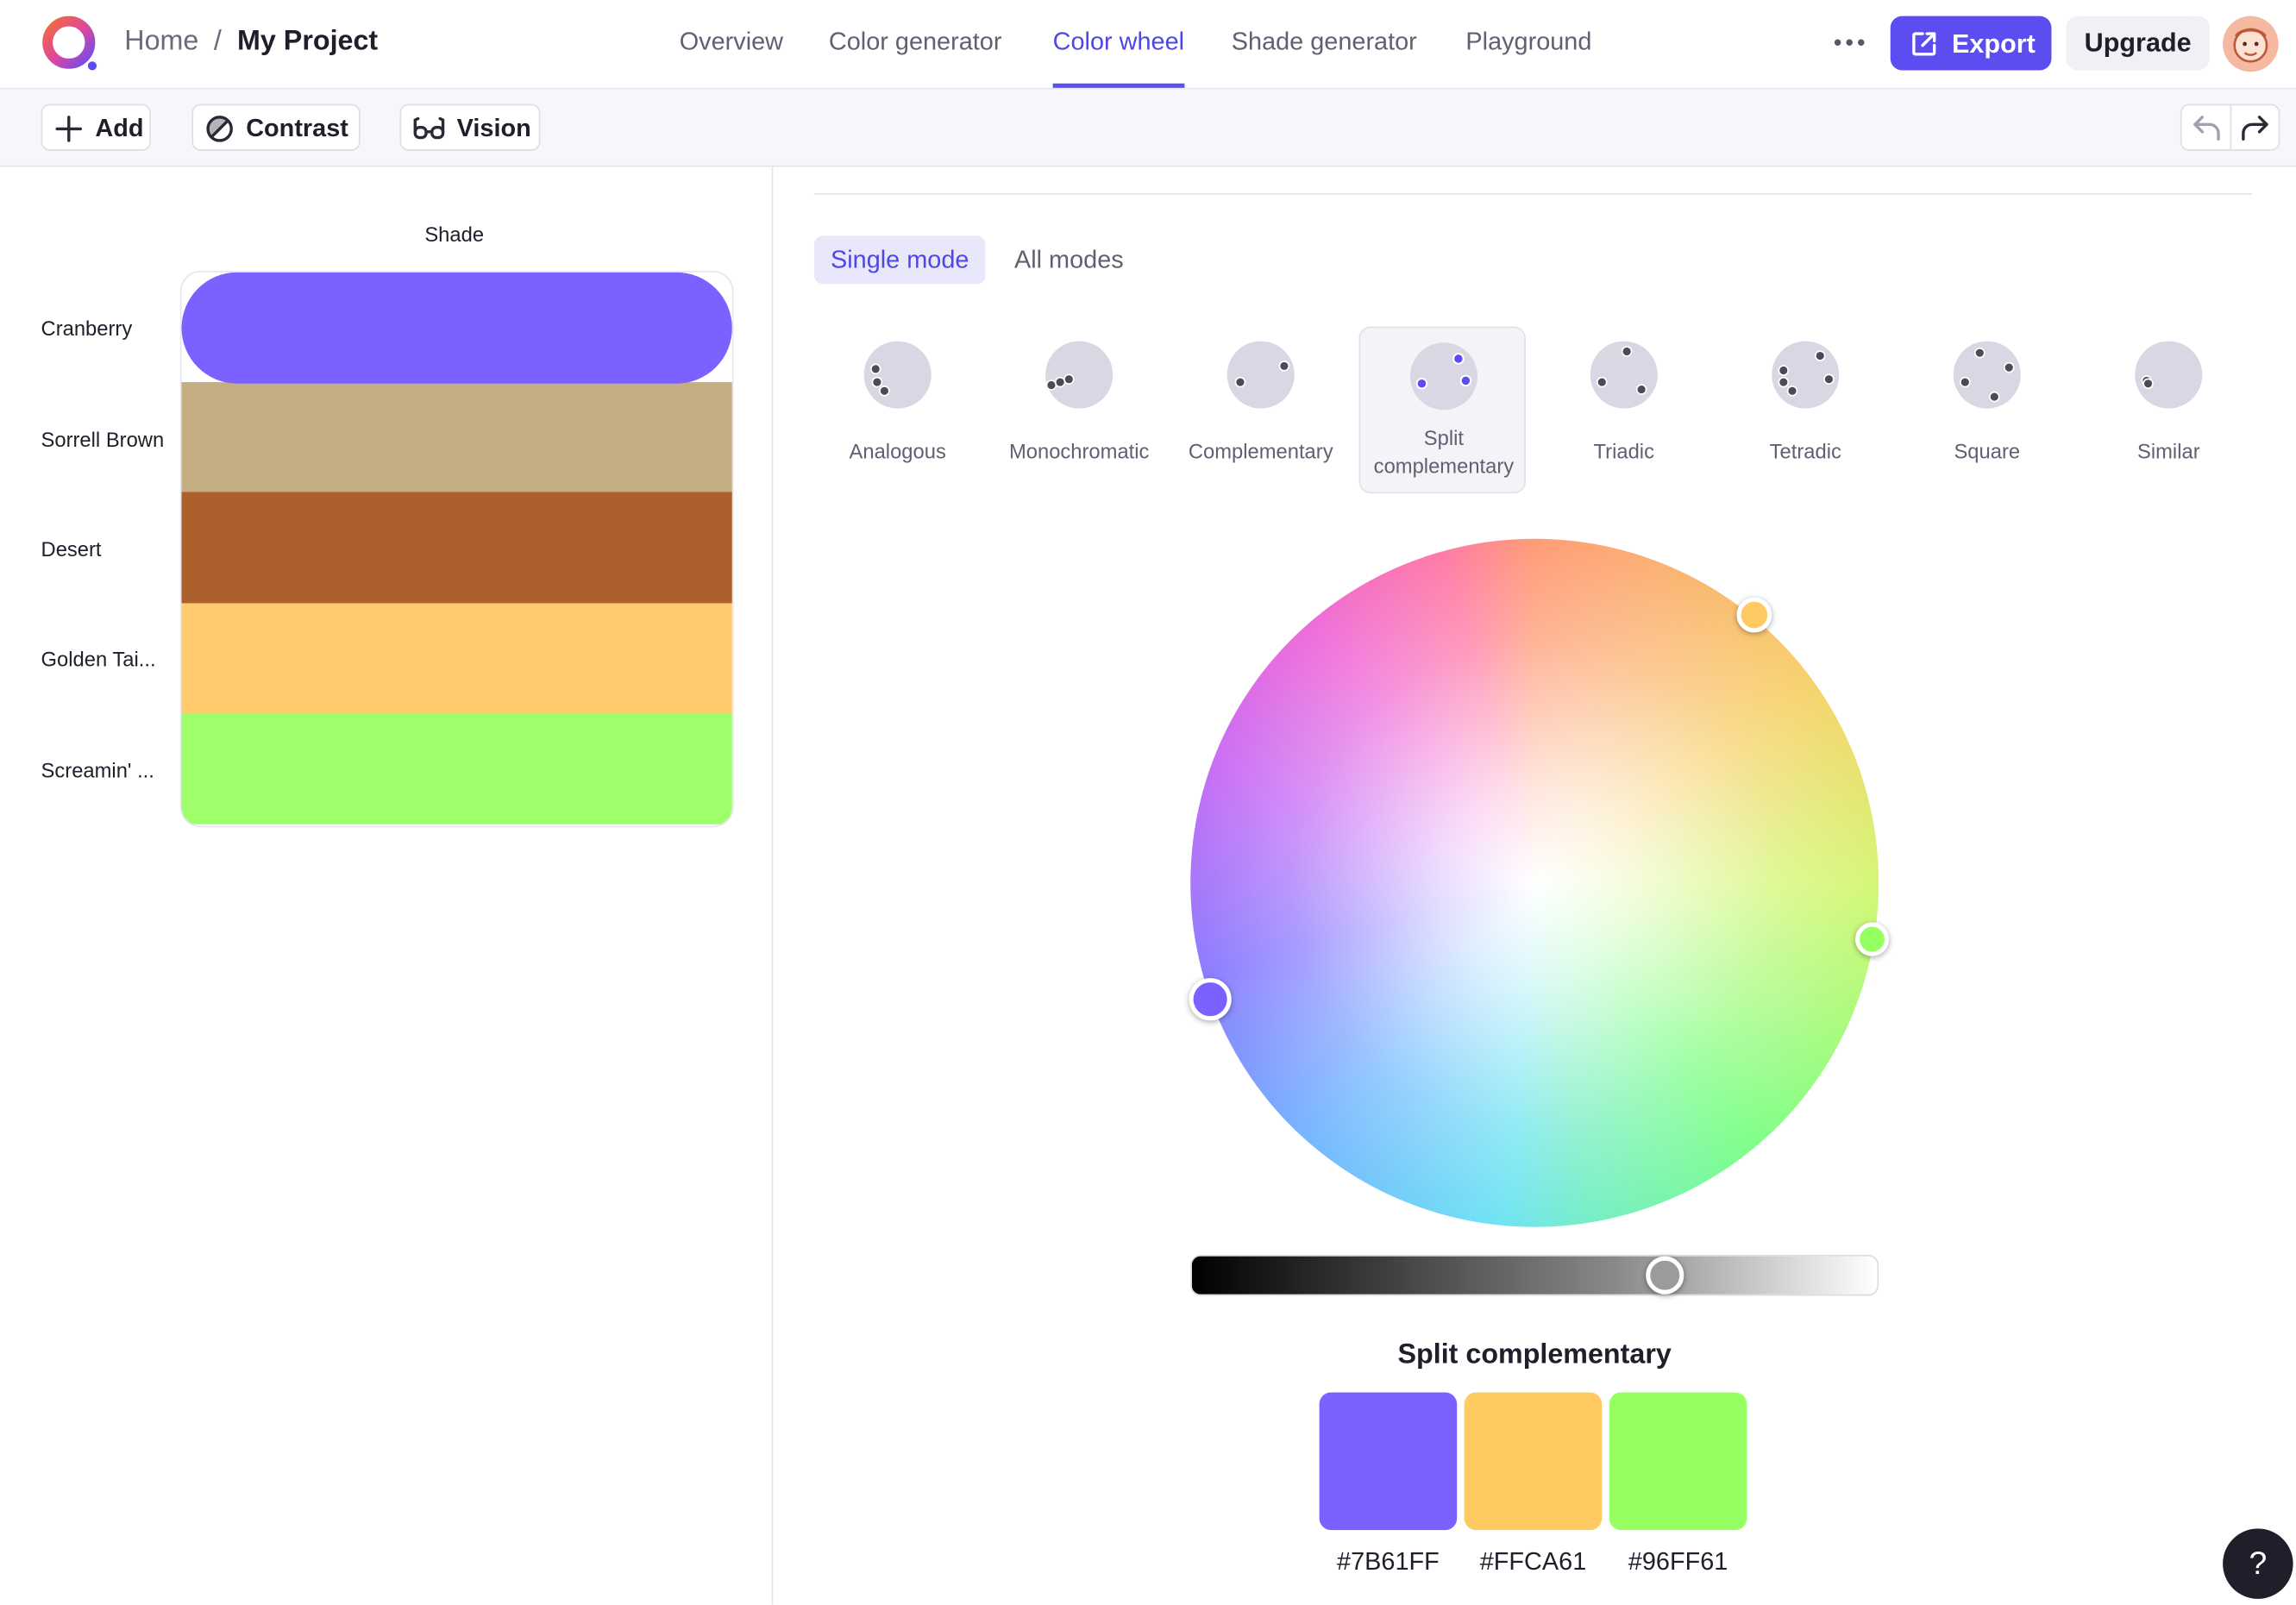 This screenshot has height=1605, width=2296. Describe the element at coordinates (494, 128) in the screenshot. I see `vision-label: Vision` at that location.